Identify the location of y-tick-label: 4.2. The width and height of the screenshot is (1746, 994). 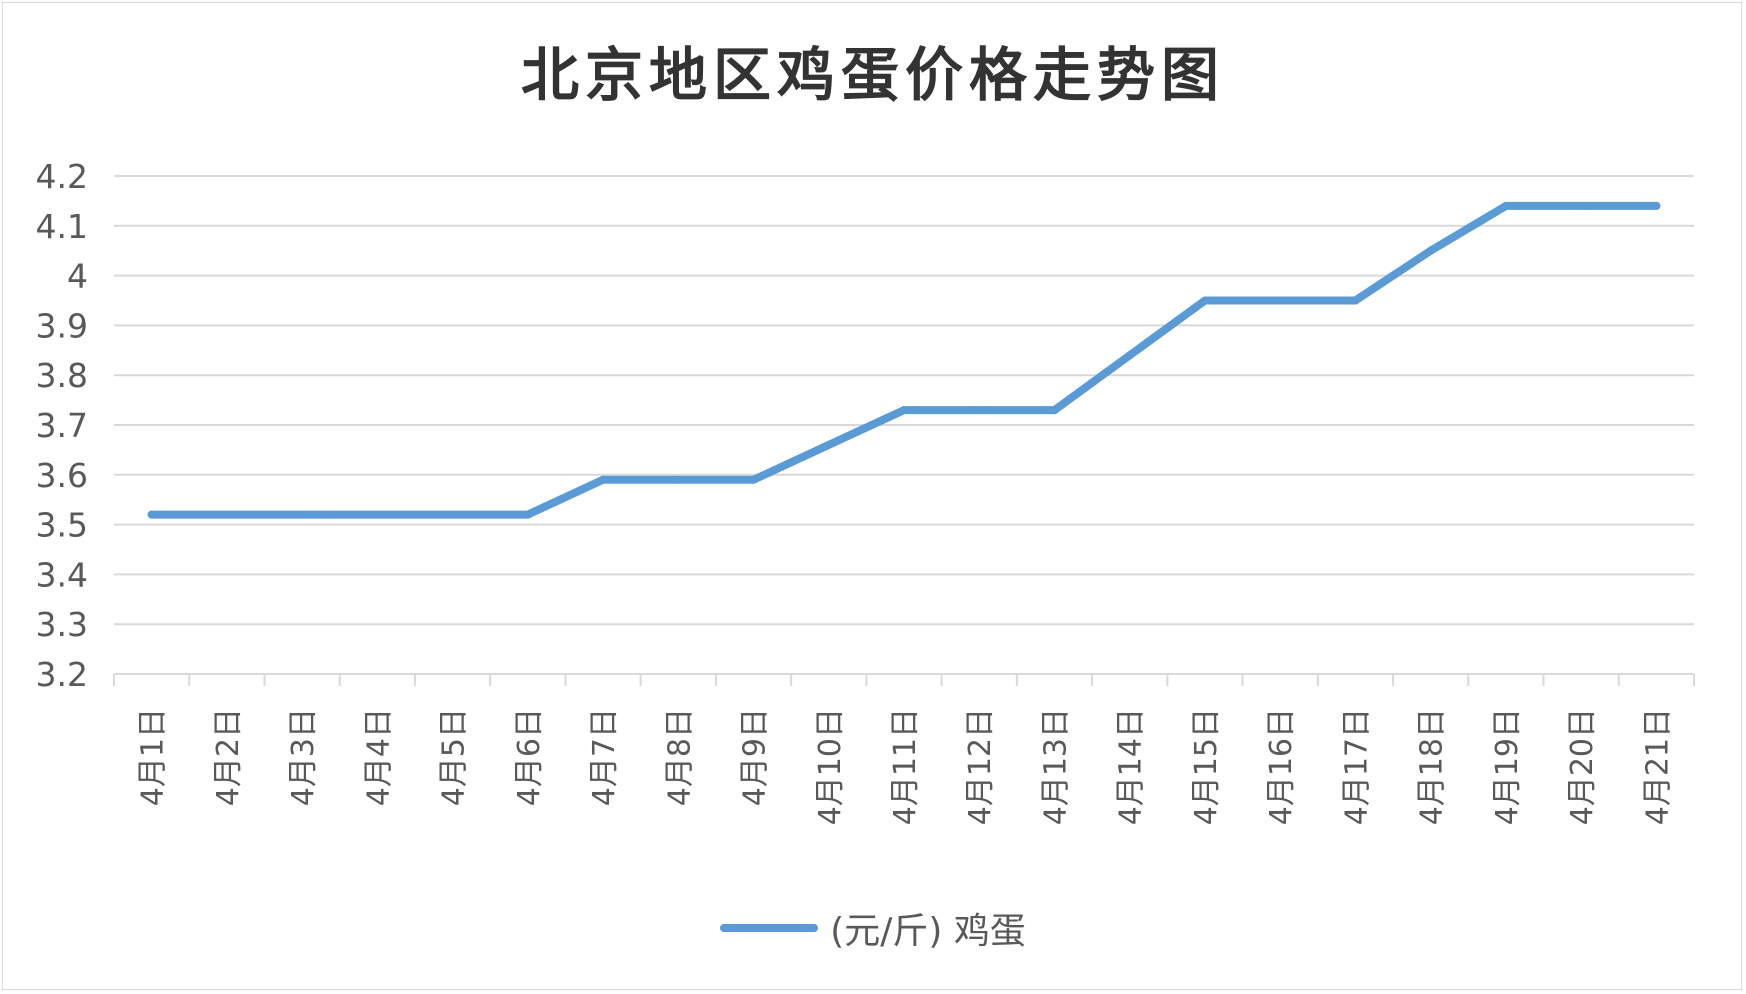
(62, 176).